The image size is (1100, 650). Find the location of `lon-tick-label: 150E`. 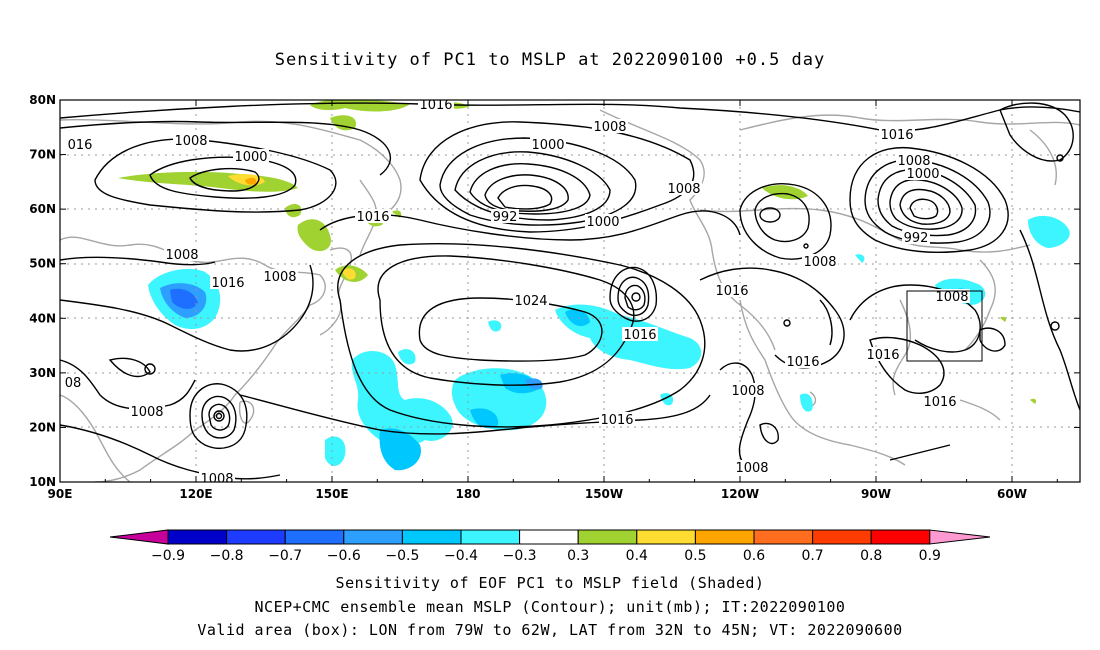

lon-tick-label: 150E is located at coordinates (331, 494).